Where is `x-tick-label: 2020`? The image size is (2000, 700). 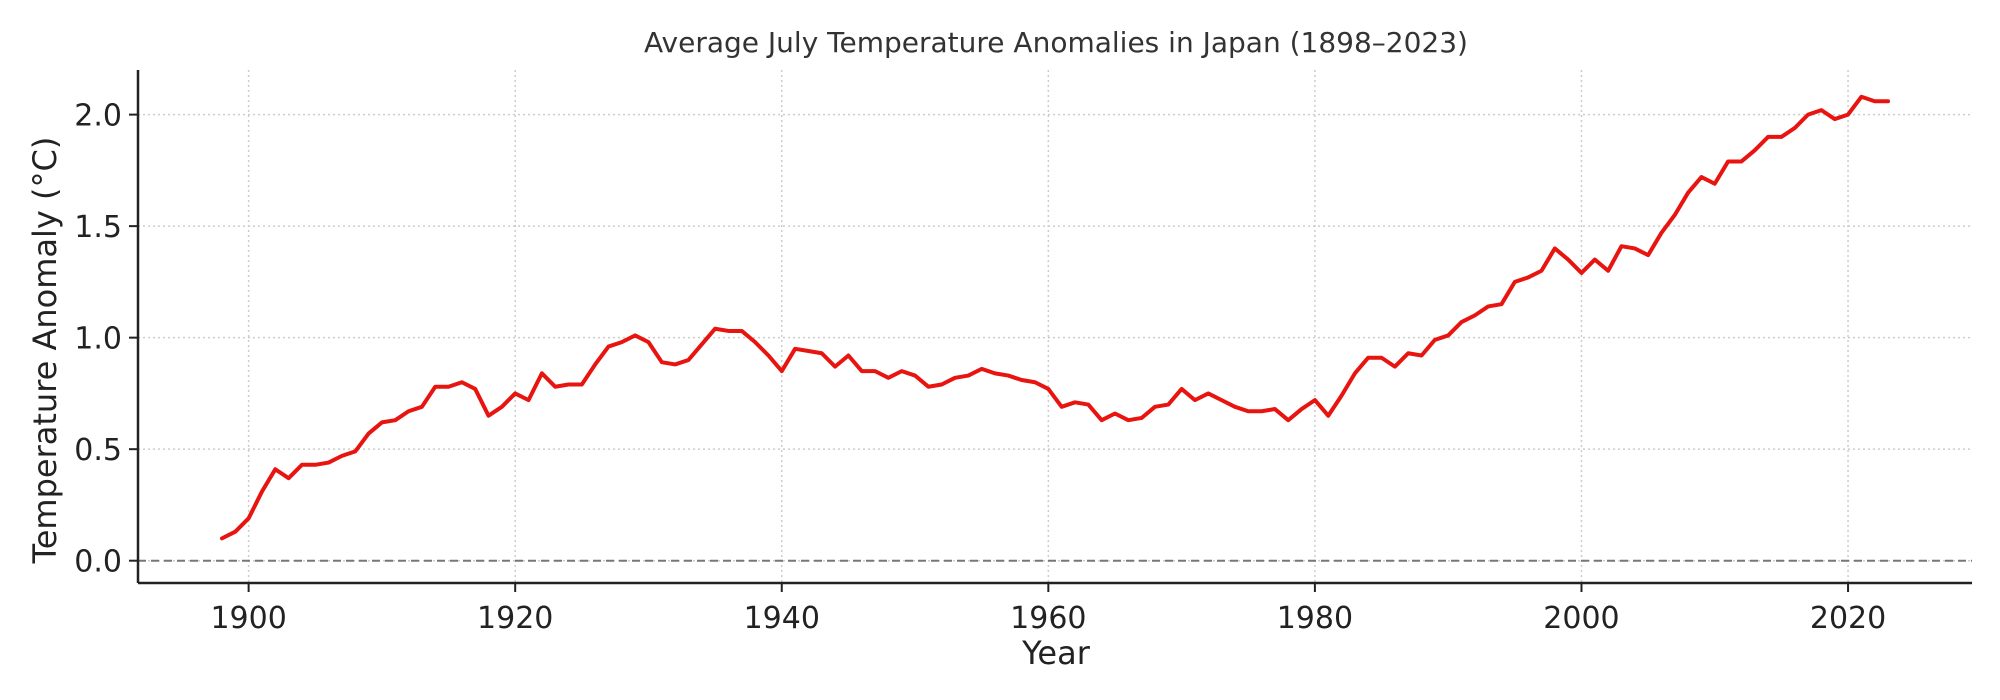 x-tick-label: 2020 is located at coordinates (1848, 618).